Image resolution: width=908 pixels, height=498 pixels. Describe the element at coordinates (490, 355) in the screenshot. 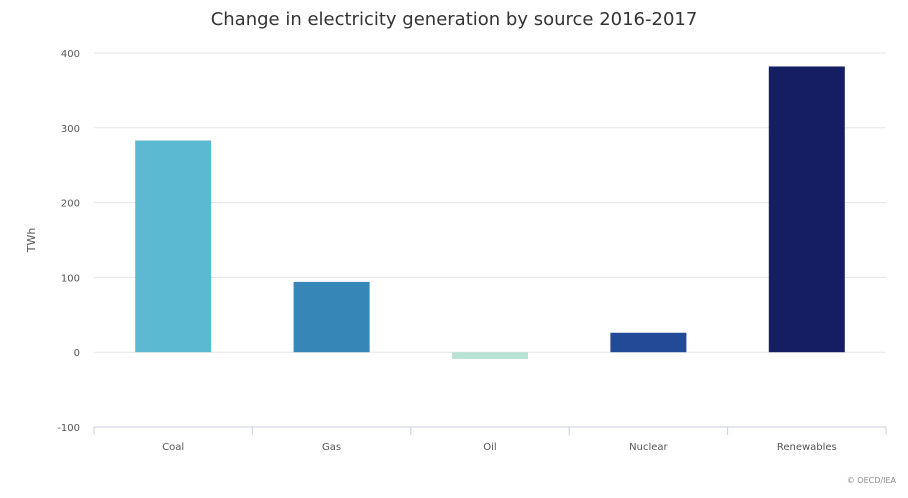

I see `bar-oil` at that location.